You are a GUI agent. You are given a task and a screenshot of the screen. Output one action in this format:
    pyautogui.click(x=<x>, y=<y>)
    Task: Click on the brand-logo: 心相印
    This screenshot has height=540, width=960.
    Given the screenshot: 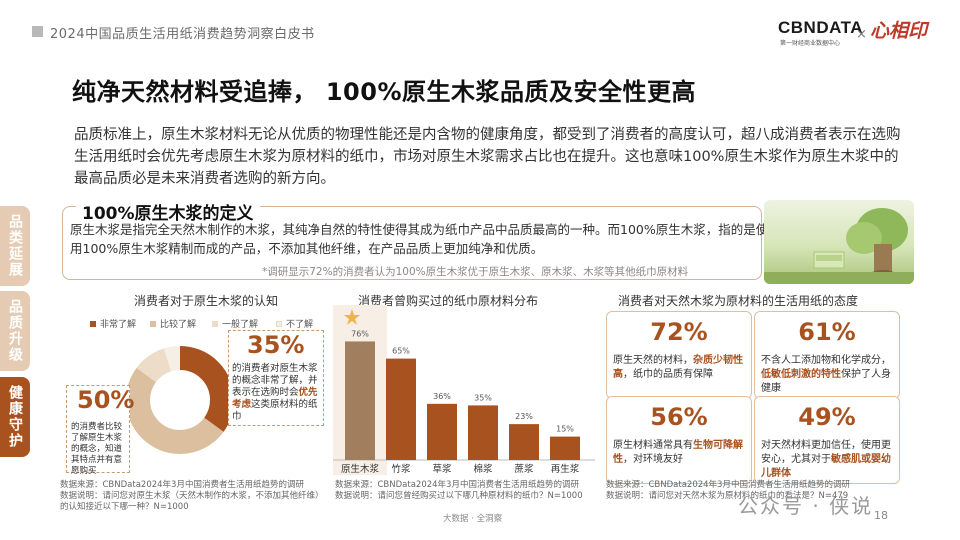 What is the action you would take?
    pyautogui.click(x=899, y=31)
    